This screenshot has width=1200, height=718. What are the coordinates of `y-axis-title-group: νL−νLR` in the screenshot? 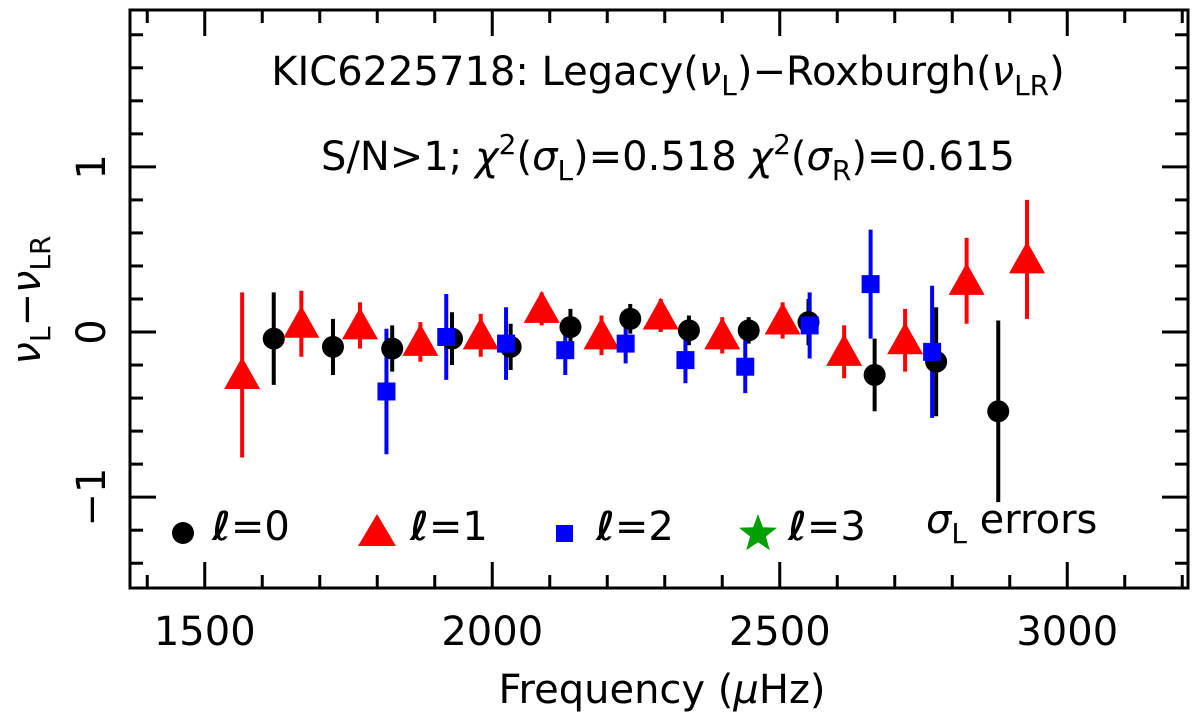 It's located at (30, 300).